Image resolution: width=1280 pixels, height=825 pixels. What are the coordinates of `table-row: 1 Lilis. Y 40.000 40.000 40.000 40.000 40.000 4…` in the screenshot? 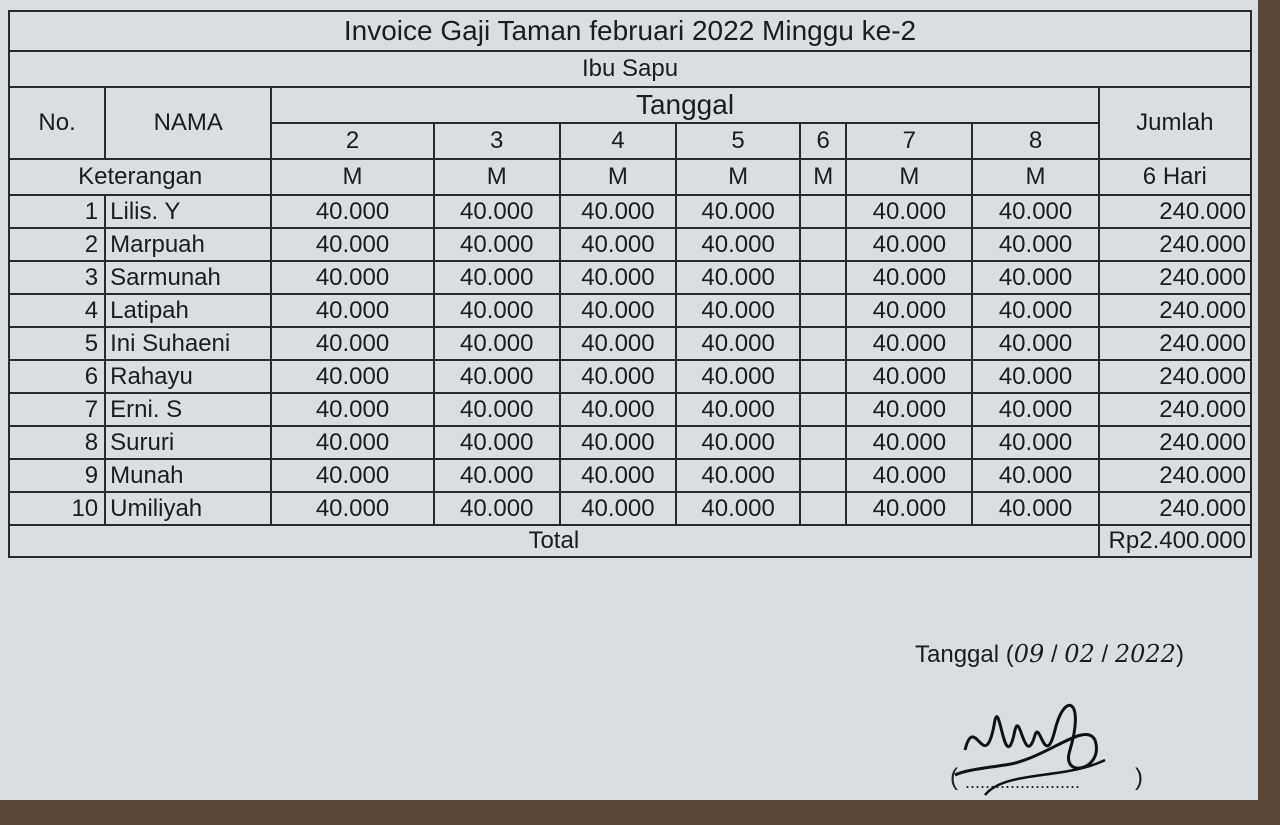 It's located at (630, 211).